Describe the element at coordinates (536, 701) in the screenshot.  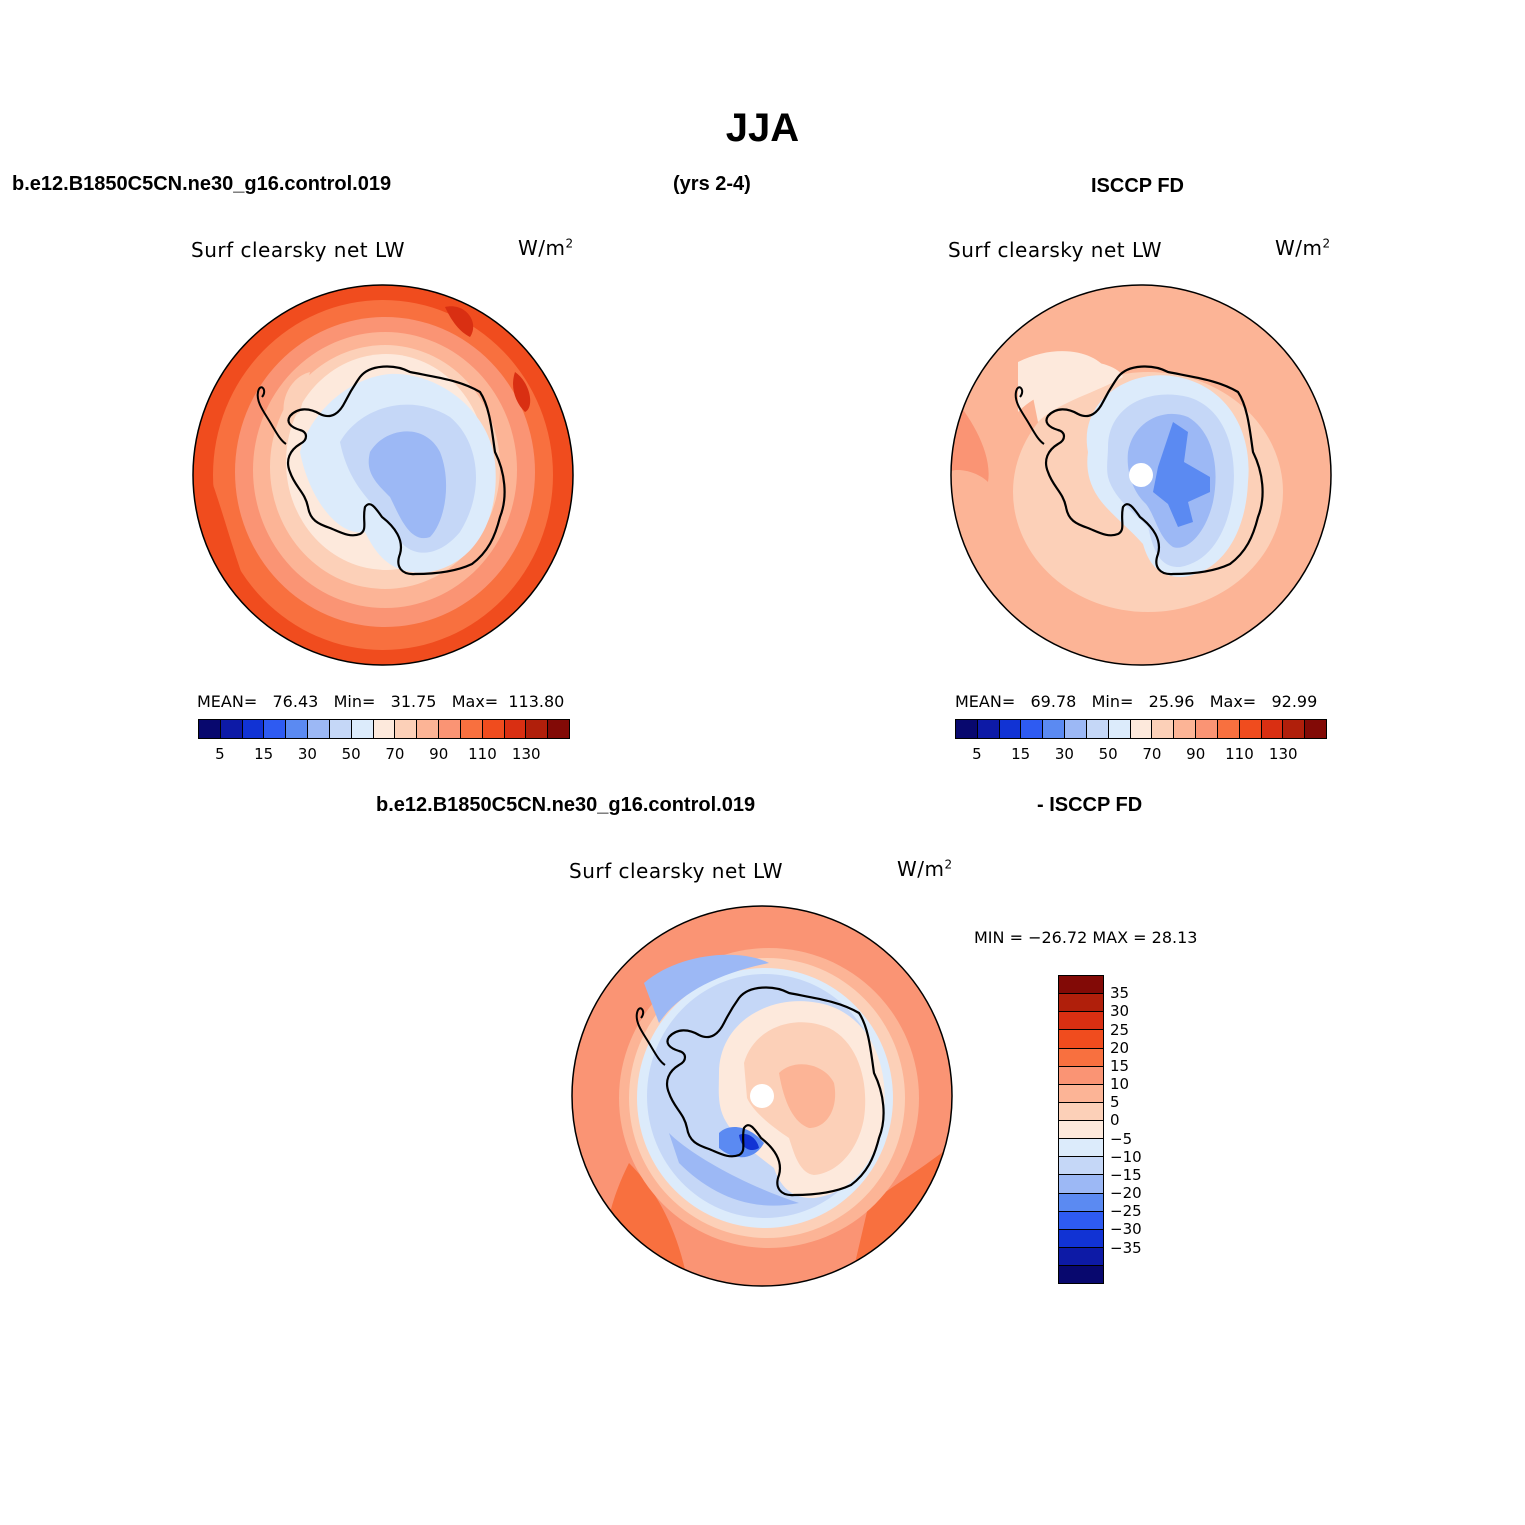
I see `model-max-value: 113.80` at that location.